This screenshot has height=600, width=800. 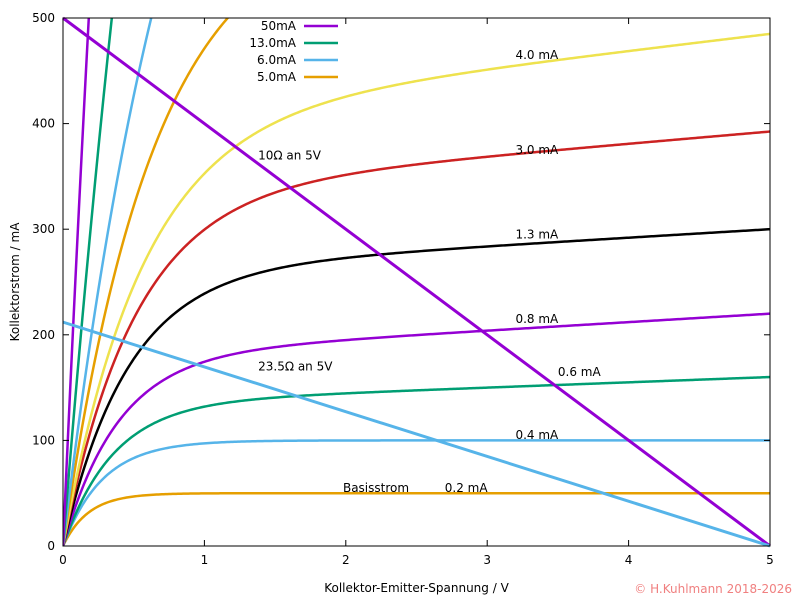 I want to click on legend-label: 6.0mA, so click(x=277, y=60).